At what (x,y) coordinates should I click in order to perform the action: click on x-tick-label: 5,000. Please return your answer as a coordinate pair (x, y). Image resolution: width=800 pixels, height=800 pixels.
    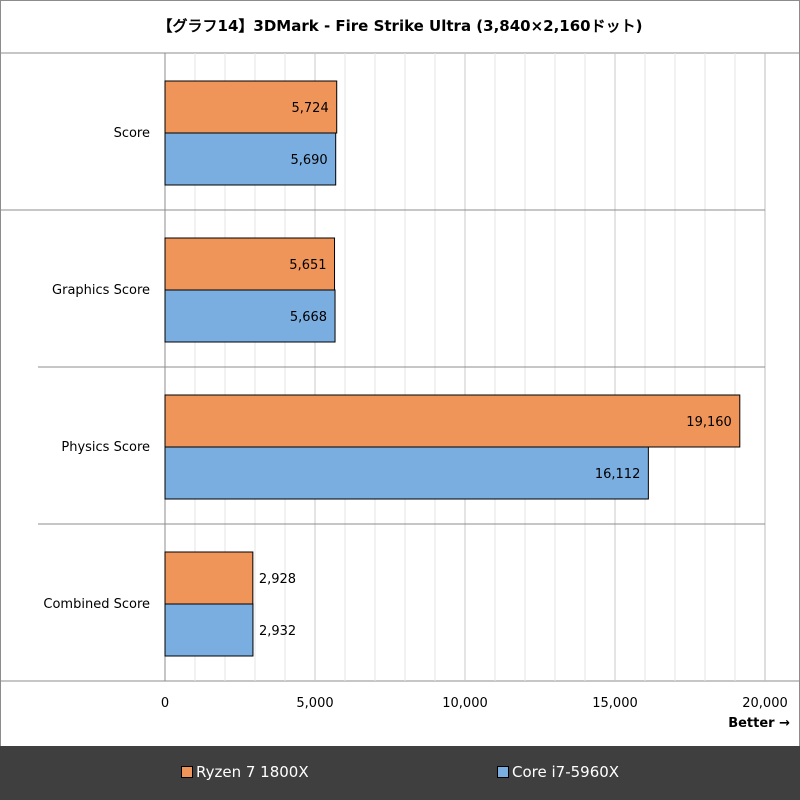
    Looking at the image, I should click on (314, 703).